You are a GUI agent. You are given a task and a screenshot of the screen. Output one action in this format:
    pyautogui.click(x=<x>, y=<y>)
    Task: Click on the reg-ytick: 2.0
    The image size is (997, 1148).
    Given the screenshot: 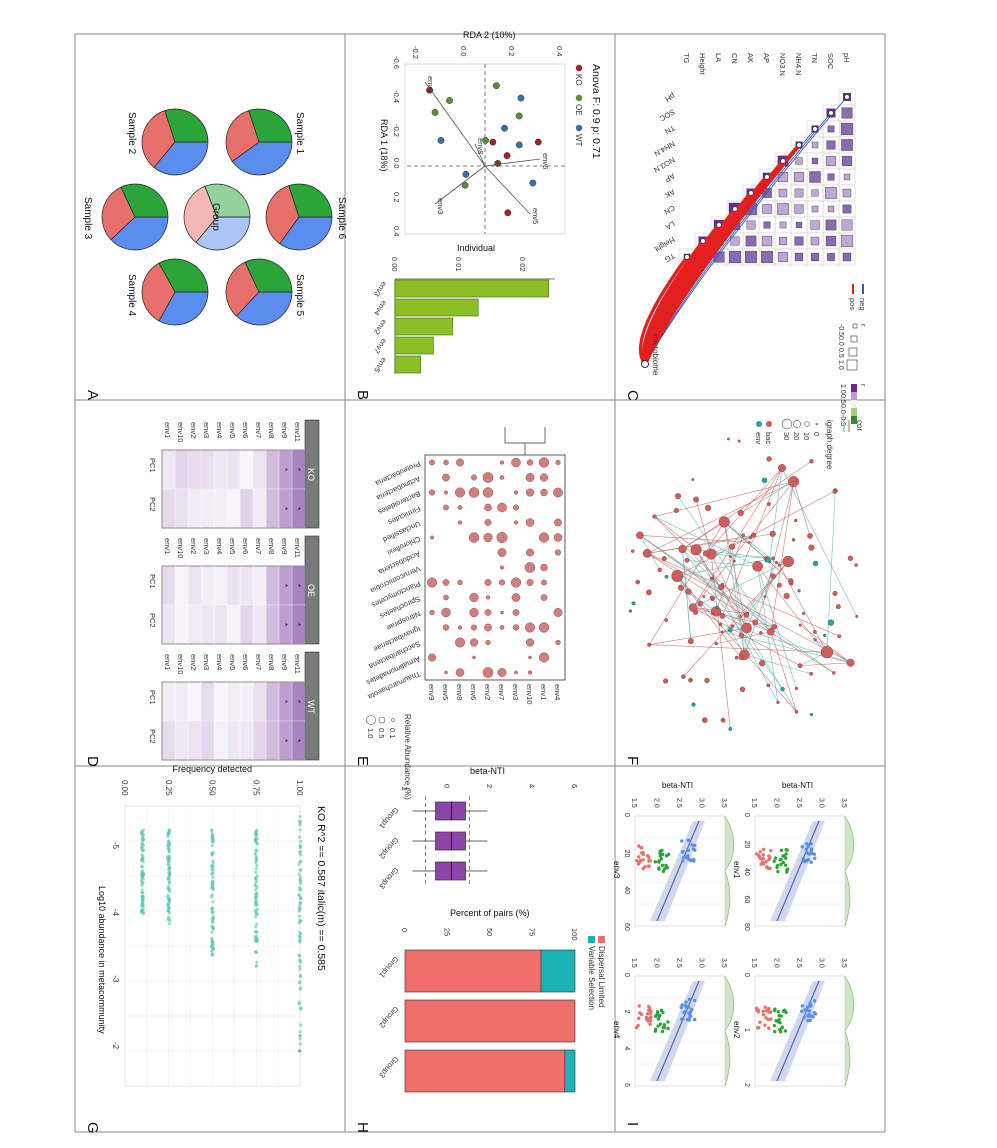 What is the action you would take?
    pyautogui.click(x=656, y=963)
    